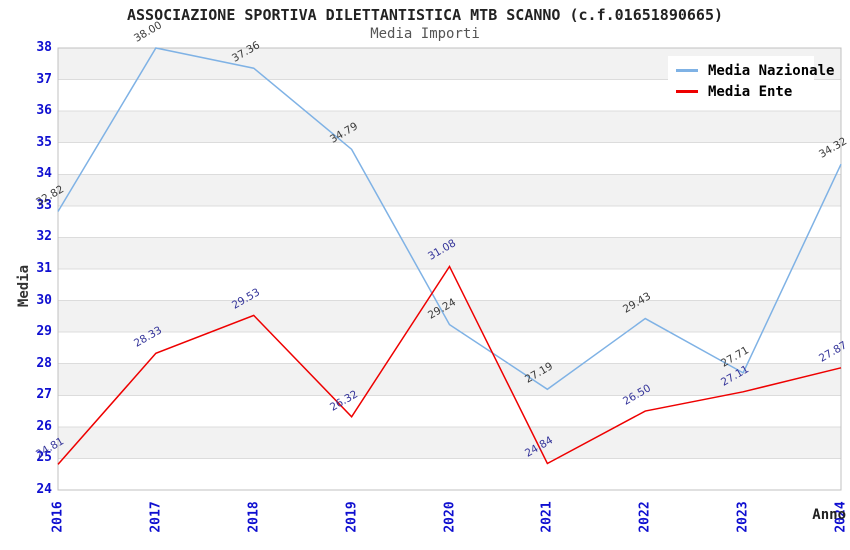  I want to click on y-tick-label: 28, so click(44, 363).